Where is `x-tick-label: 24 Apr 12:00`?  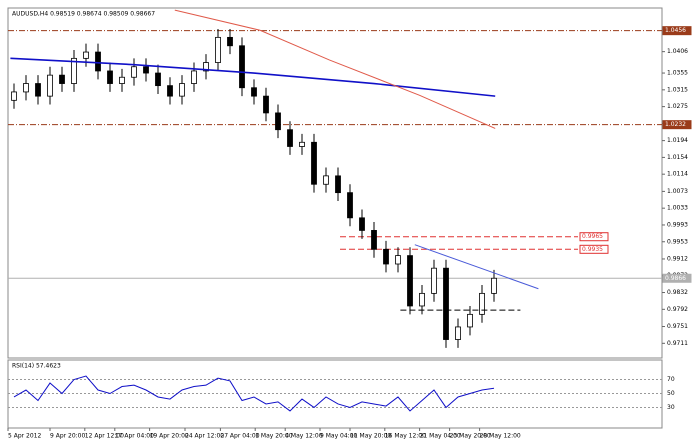
x-tick-label: 24 Apr 12:00 is located at coordinates (204, 436).